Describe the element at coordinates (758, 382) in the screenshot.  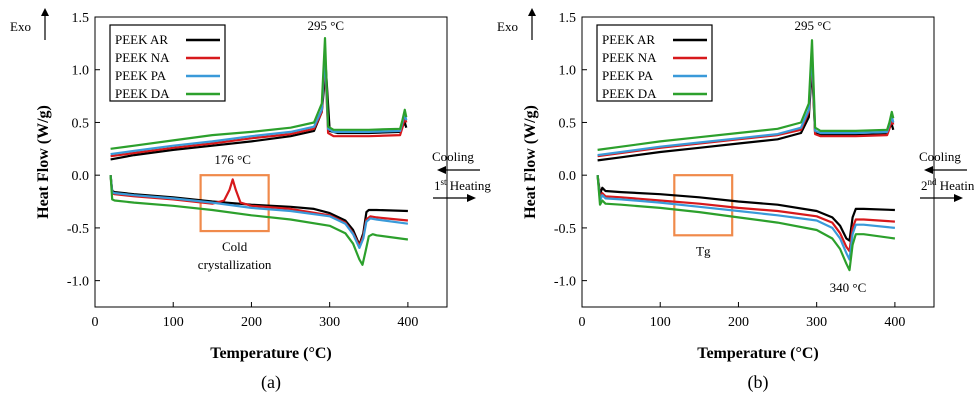
I see `panel-label: (b)` at that location.